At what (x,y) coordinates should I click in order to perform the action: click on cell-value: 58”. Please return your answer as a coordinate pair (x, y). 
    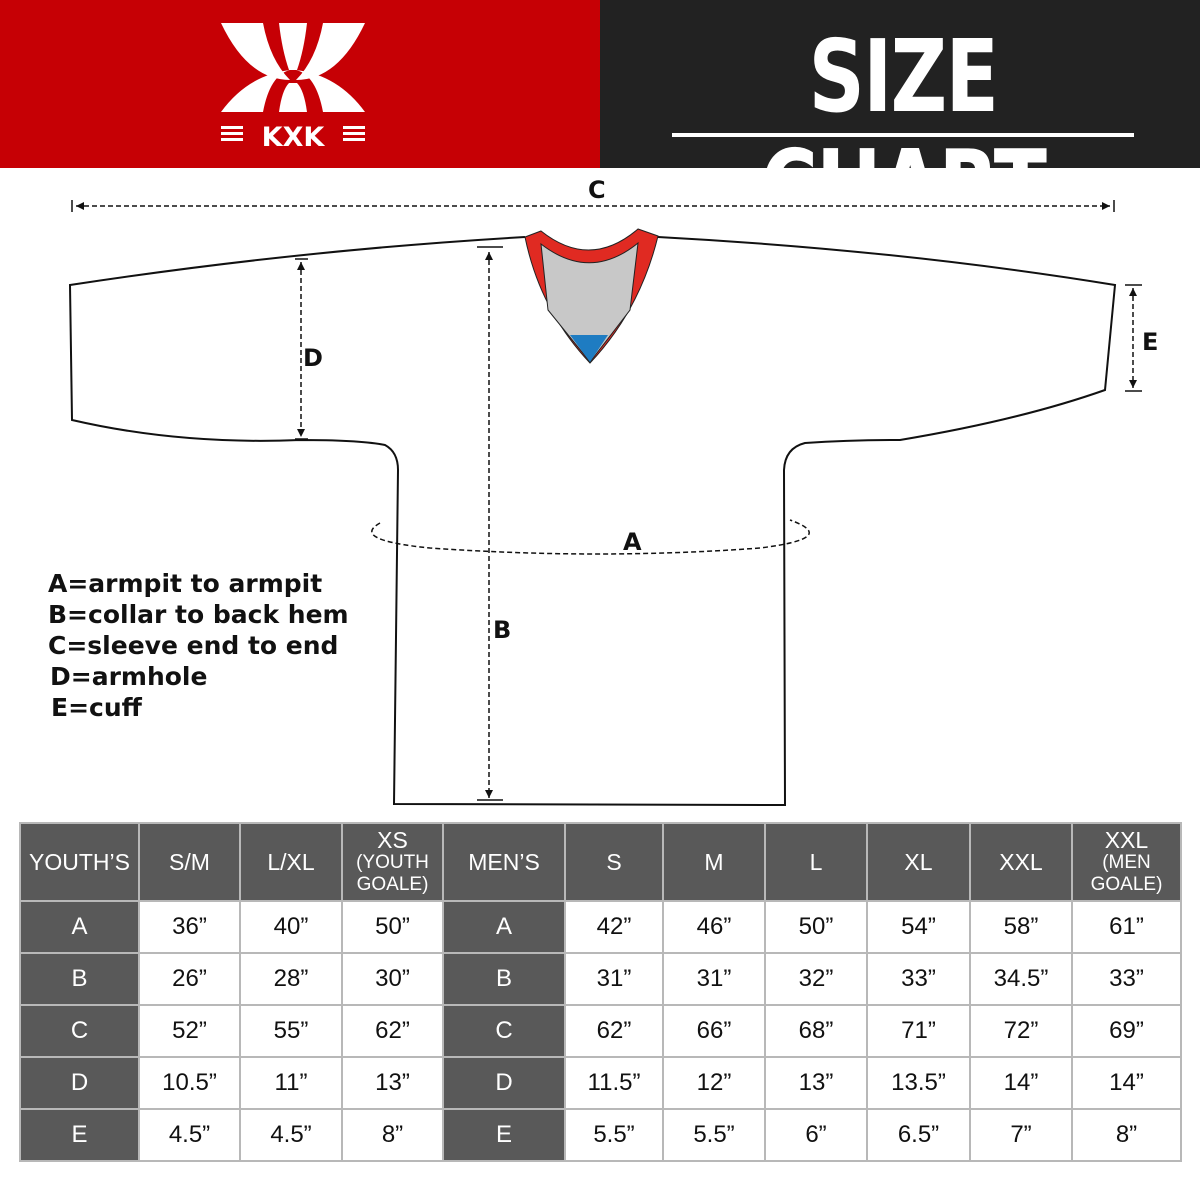
    Looking at the image, I should click on (1021, 927).